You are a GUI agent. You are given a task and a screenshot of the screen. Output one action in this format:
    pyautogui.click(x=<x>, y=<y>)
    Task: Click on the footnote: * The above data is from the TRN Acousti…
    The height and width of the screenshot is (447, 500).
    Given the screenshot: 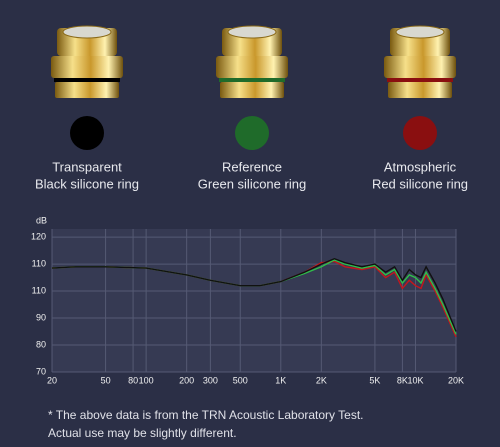 What is the action you would take?
    pyautogui.click(x=206, y=415)
    